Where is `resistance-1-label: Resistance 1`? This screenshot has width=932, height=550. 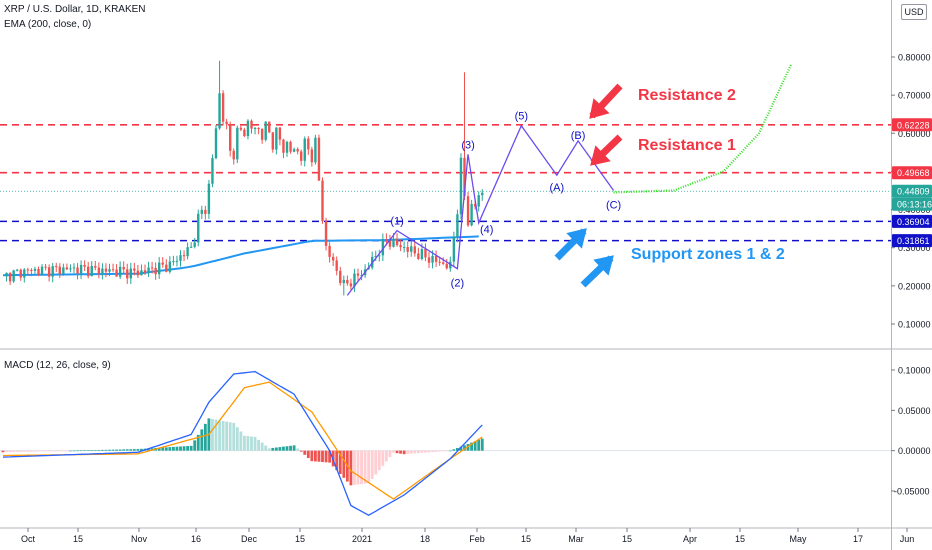
resistance-1-label: Resistance 1 is located at coordinates (687, 145).